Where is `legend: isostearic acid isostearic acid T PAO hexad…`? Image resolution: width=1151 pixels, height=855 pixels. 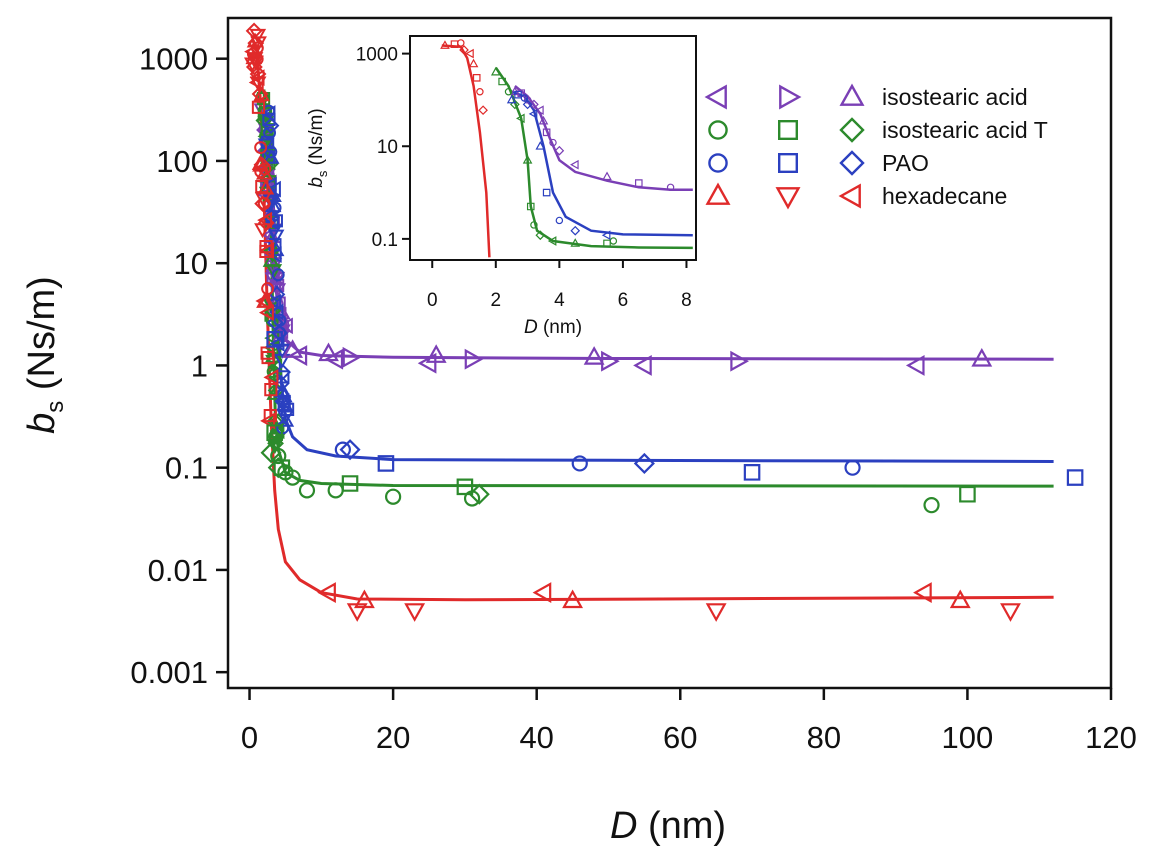
legend: isostearic acid isostearic acid T PAO hexad… is located at coordinates (876, 146).